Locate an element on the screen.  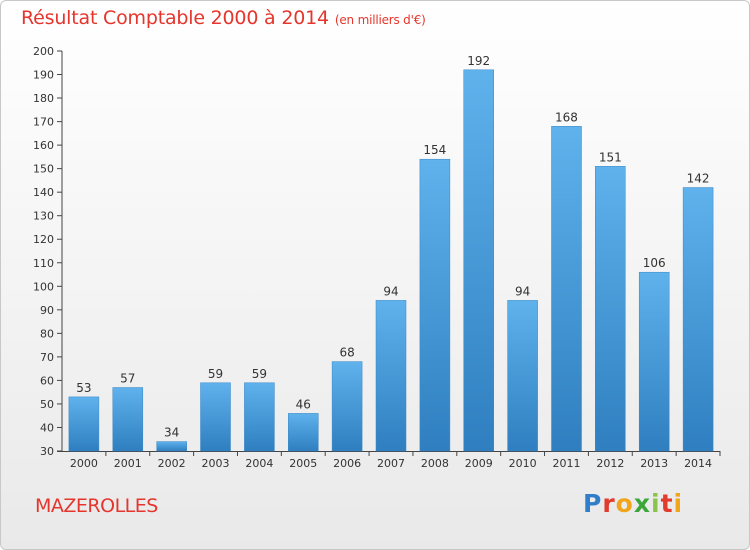
y-tick-label: 150 is located at coordinates (43, 169).